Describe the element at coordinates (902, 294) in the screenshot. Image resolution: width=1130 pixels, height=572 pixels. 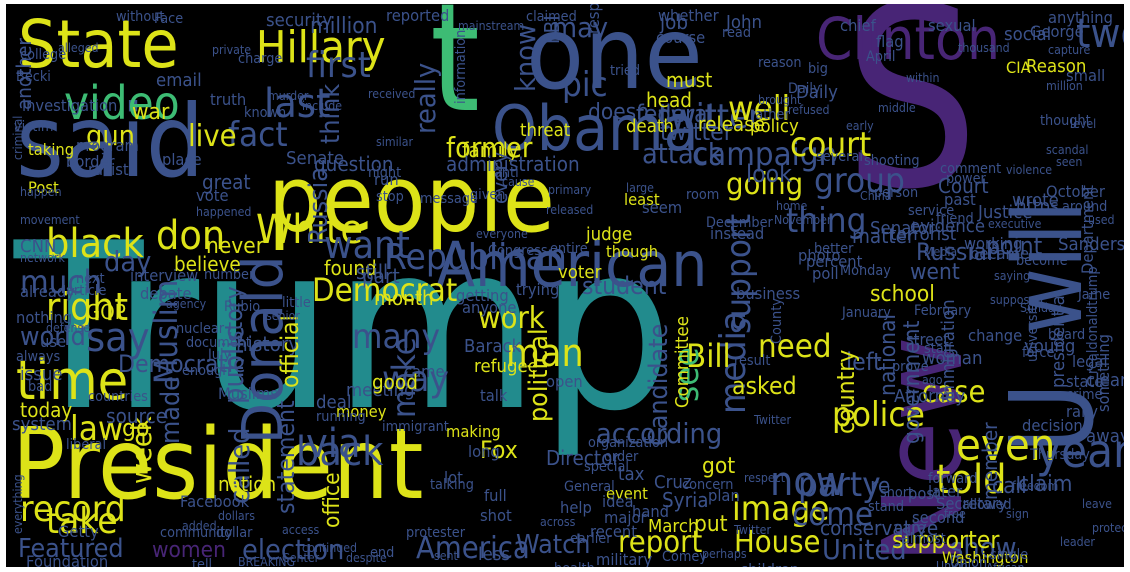
I see `word: school` at that location.